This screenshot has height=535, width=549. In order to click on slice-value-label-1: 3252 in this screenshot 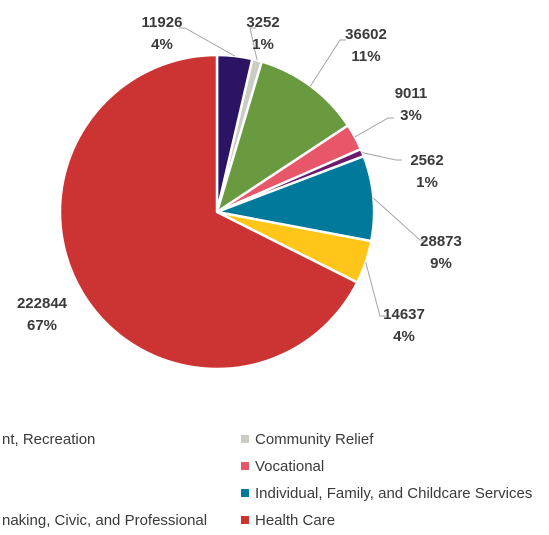, I will do `click(262, 22)`.